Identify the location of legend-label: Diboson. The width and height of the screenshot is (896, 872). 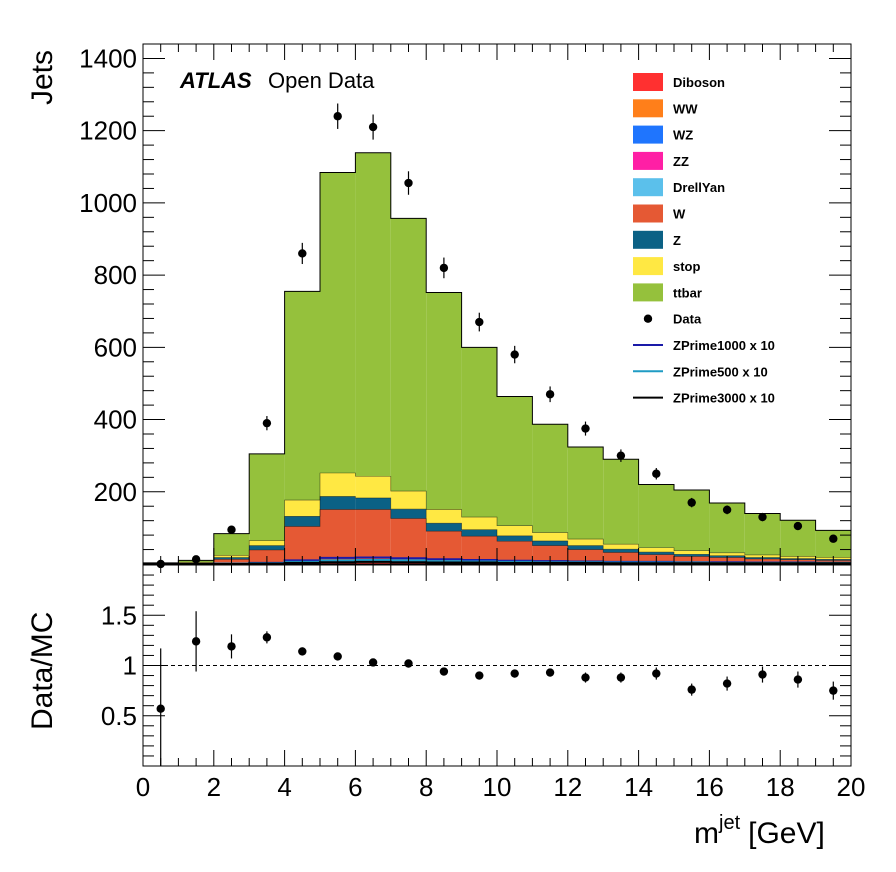
(699, 82).